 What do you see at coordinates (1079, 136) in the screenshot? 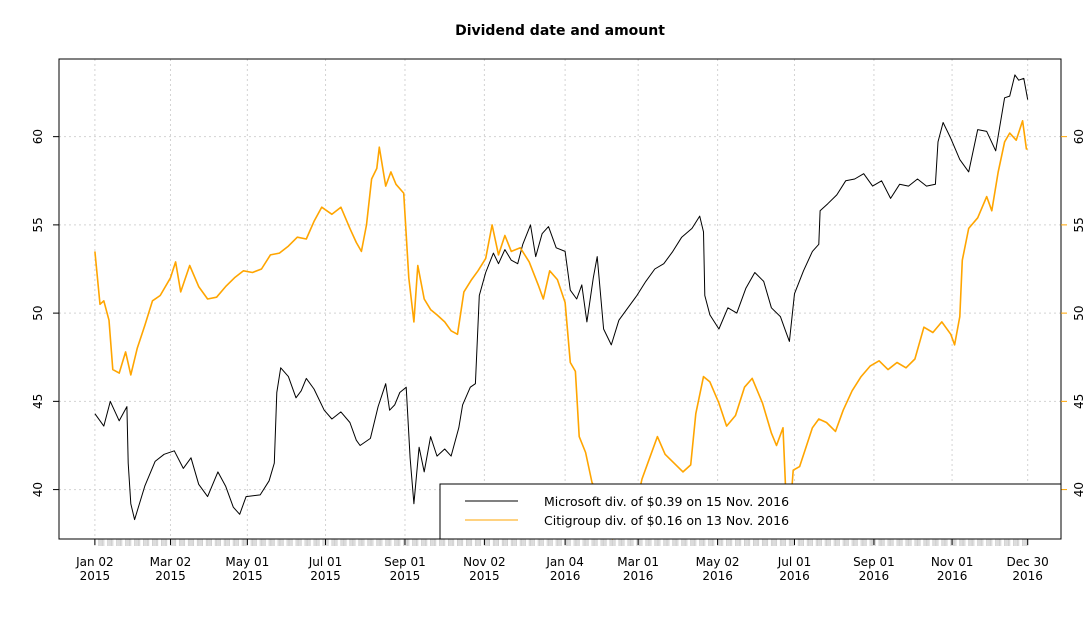
I see `y-tick-label-right: 60` at bounding box center [1079, 136].